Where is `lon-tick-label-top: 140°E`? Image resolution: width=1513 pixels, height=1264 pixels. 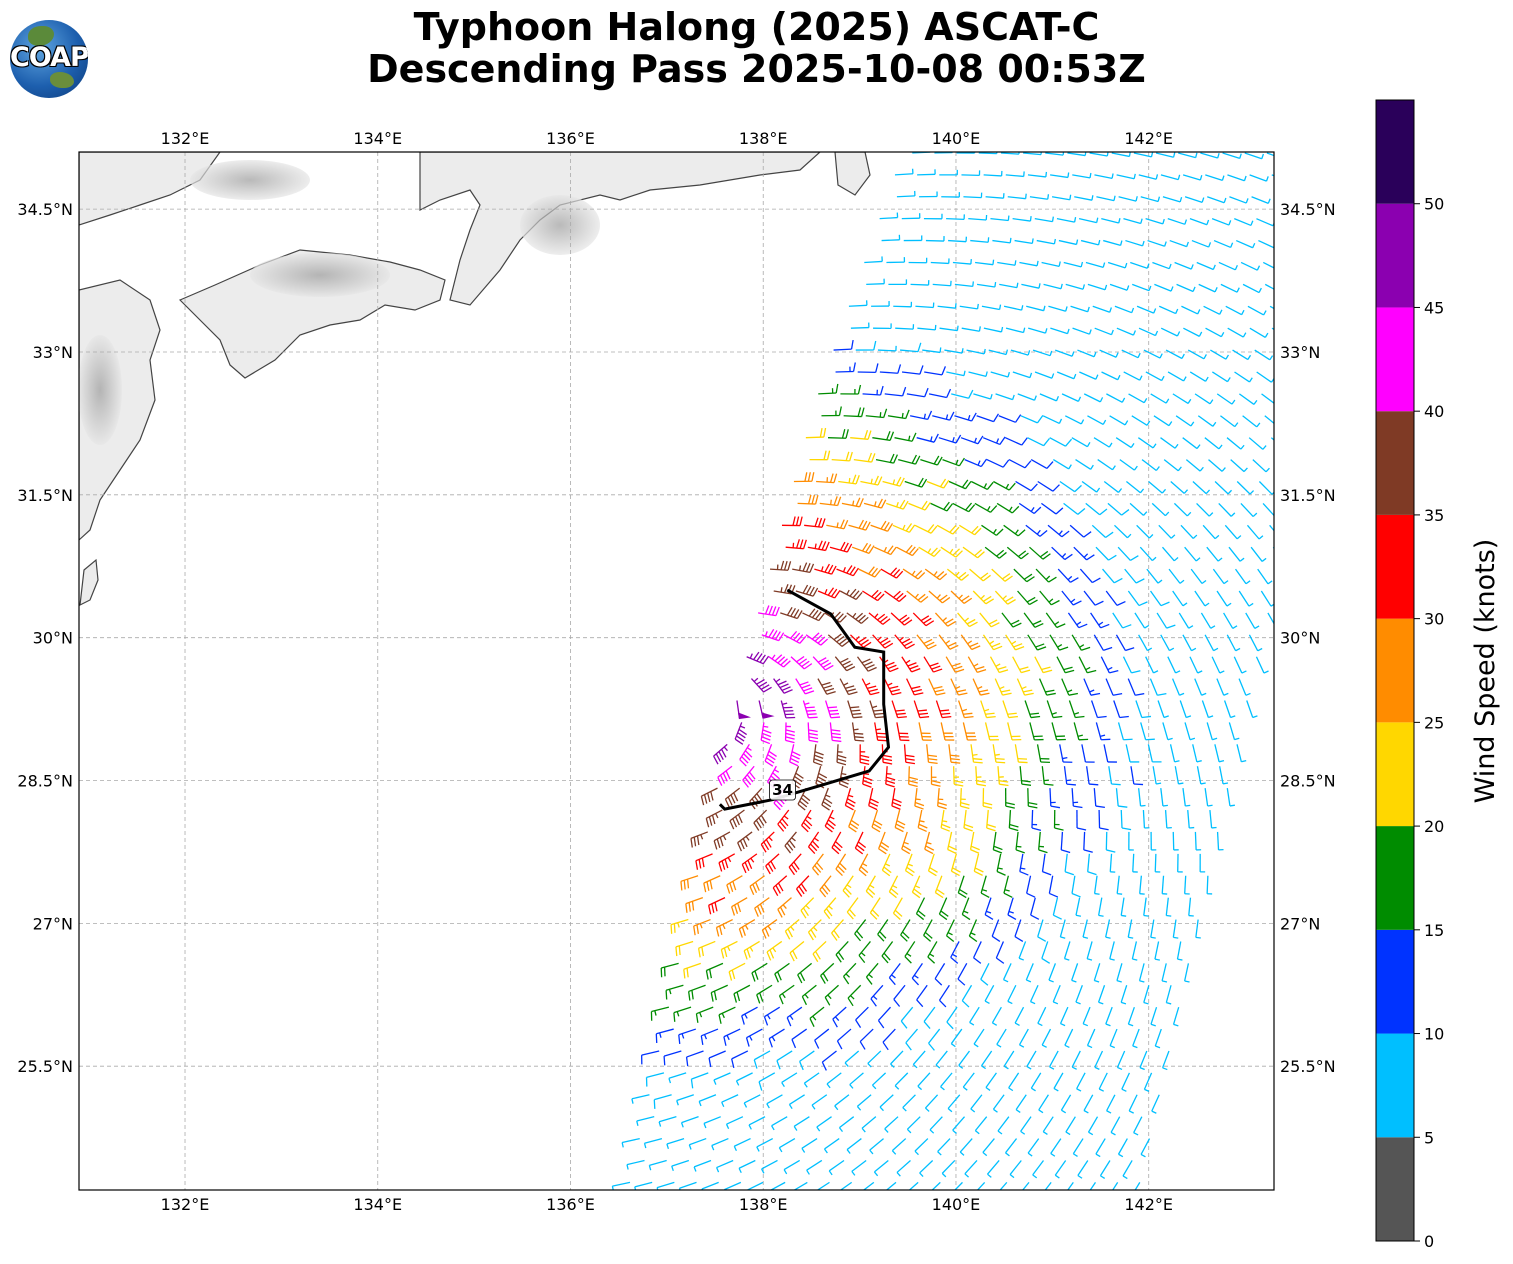
lon-tick-label-top: 140°E is located at coordinates (956, 138).